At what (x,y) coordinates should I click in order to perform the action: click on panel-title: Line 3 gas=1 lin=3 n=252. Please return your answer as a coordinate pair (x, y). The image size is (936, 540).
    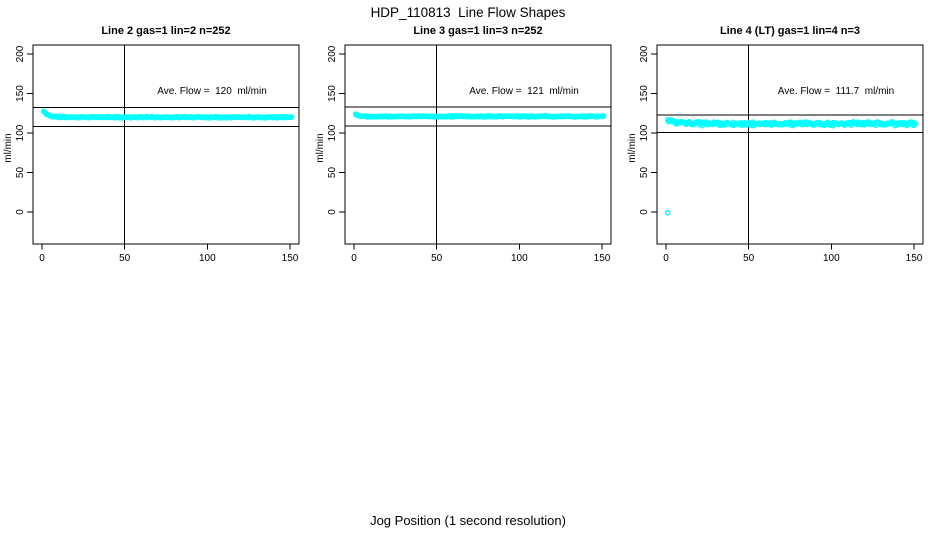
    Looking at the image, I should click on (478, 31).